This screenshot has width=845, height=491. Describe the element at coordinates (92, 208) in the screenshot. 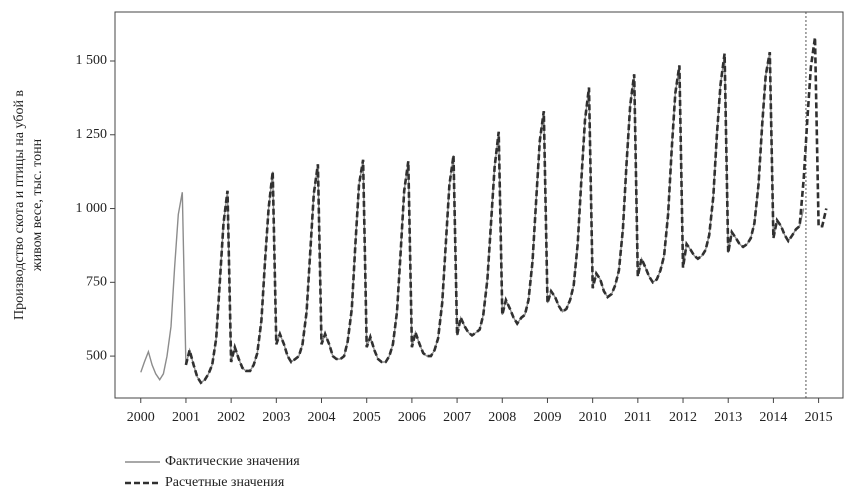

I see `y-tick-label: 1 000` at that location.